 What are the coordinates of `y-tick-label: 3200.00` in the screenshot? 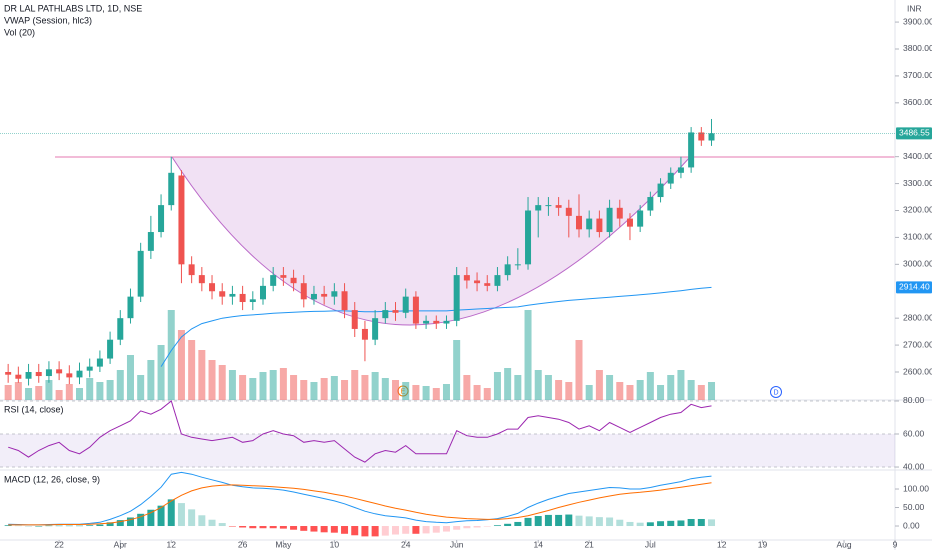 It's located at (917, 210).